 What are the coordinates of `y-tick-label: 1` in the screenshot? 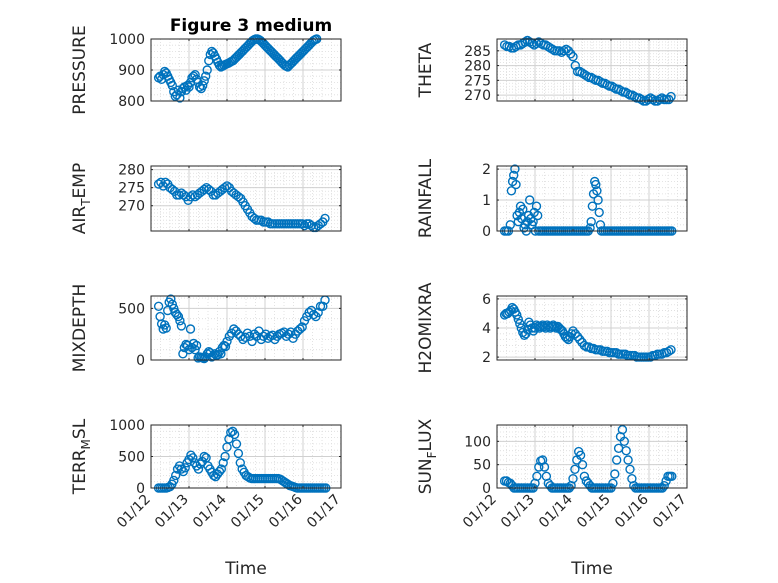 It's located at (486, 201).